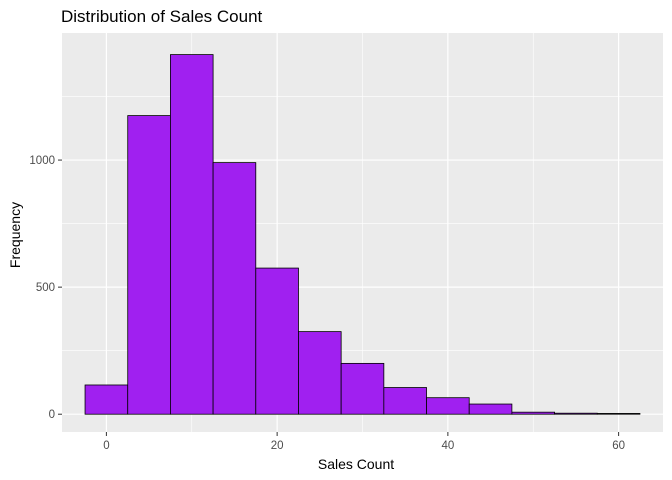  Describe the element at coordinates (277, 446) in the screenshot. I see `x-tick-label: 20` at that location.